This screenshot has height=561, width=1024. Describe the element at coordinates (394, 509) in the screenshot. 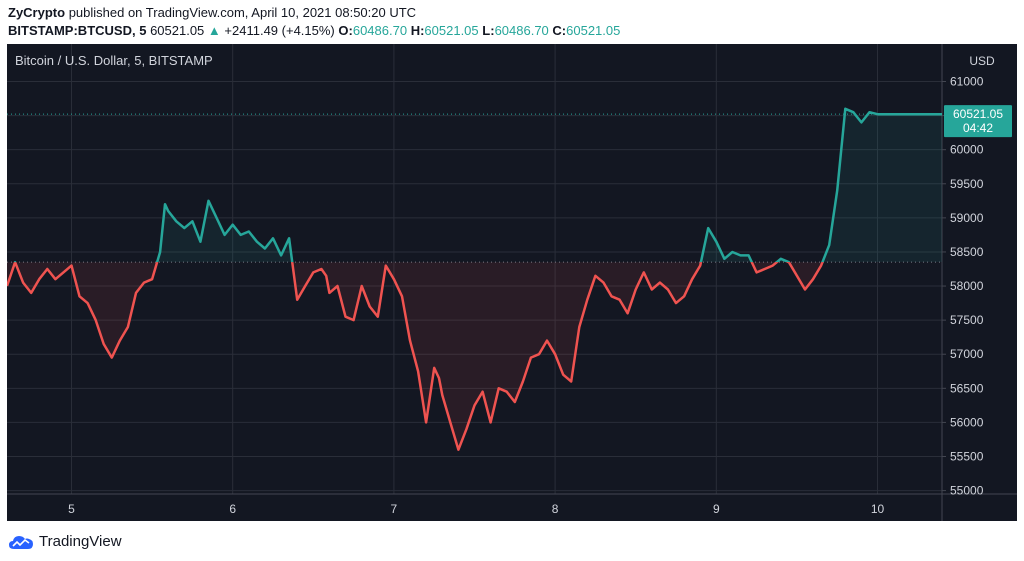

I see `x-tick-label: 7` at that location.